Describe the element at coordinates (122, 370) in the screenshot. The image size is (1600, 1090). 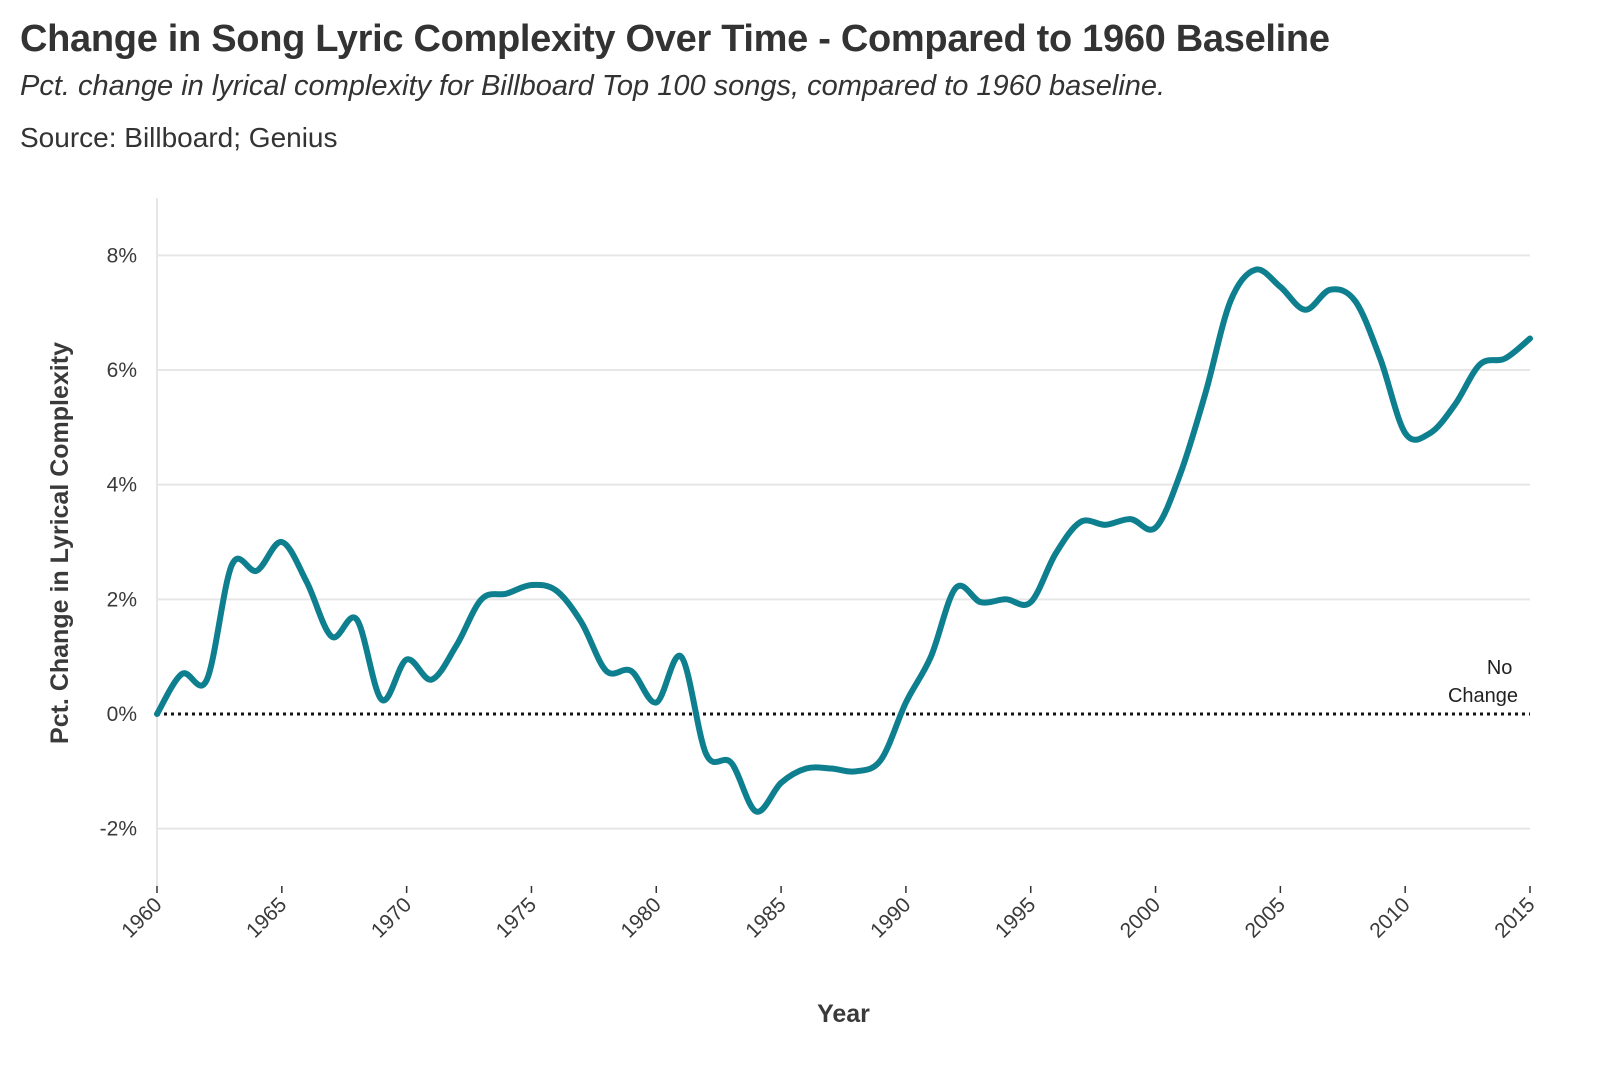
I see `y-tick-label: 6%` at that location.